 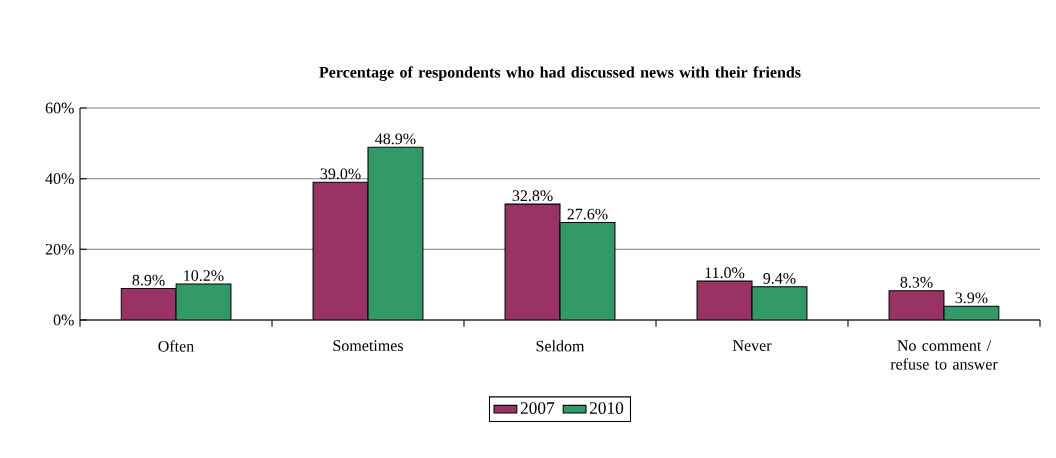 I want to click on x-tick-label: Never, so click(x=752, y=345).